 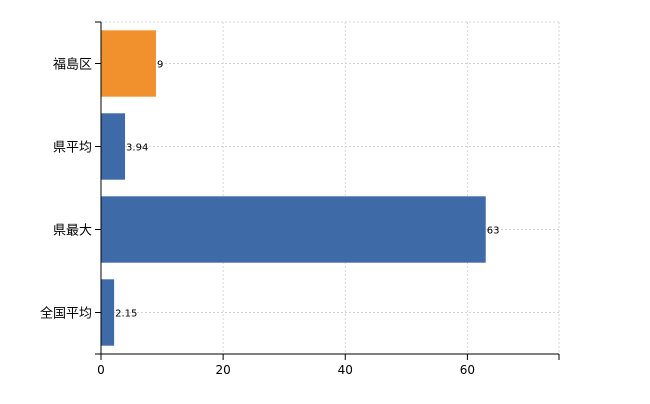 I want to click on category-label: 福島区, so click(x=72, y=65).